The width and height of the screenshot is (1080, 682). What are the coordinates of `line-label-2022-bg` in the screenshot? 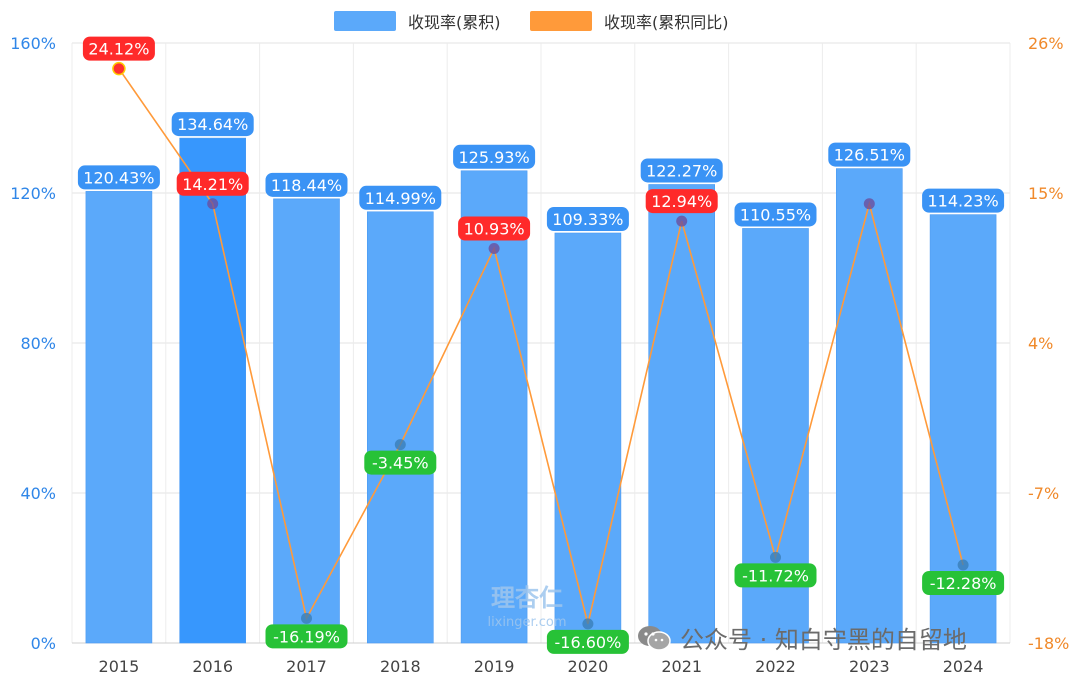 It's located at (775, 575).